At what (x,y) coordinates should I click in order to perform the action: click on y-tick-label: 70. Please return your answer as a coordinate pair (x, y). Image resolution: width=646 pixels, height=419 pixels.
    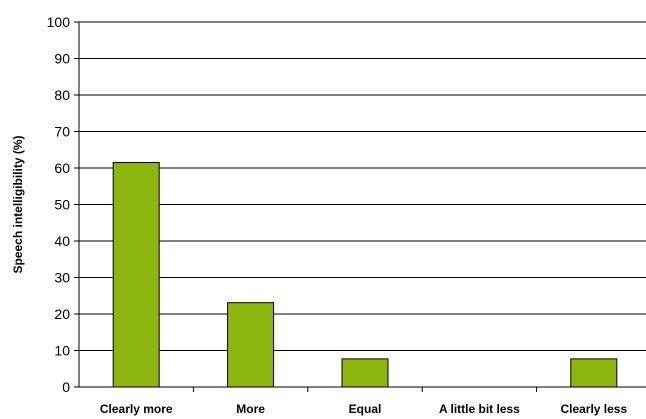
    Looking at the image, I should click on (62, 132).